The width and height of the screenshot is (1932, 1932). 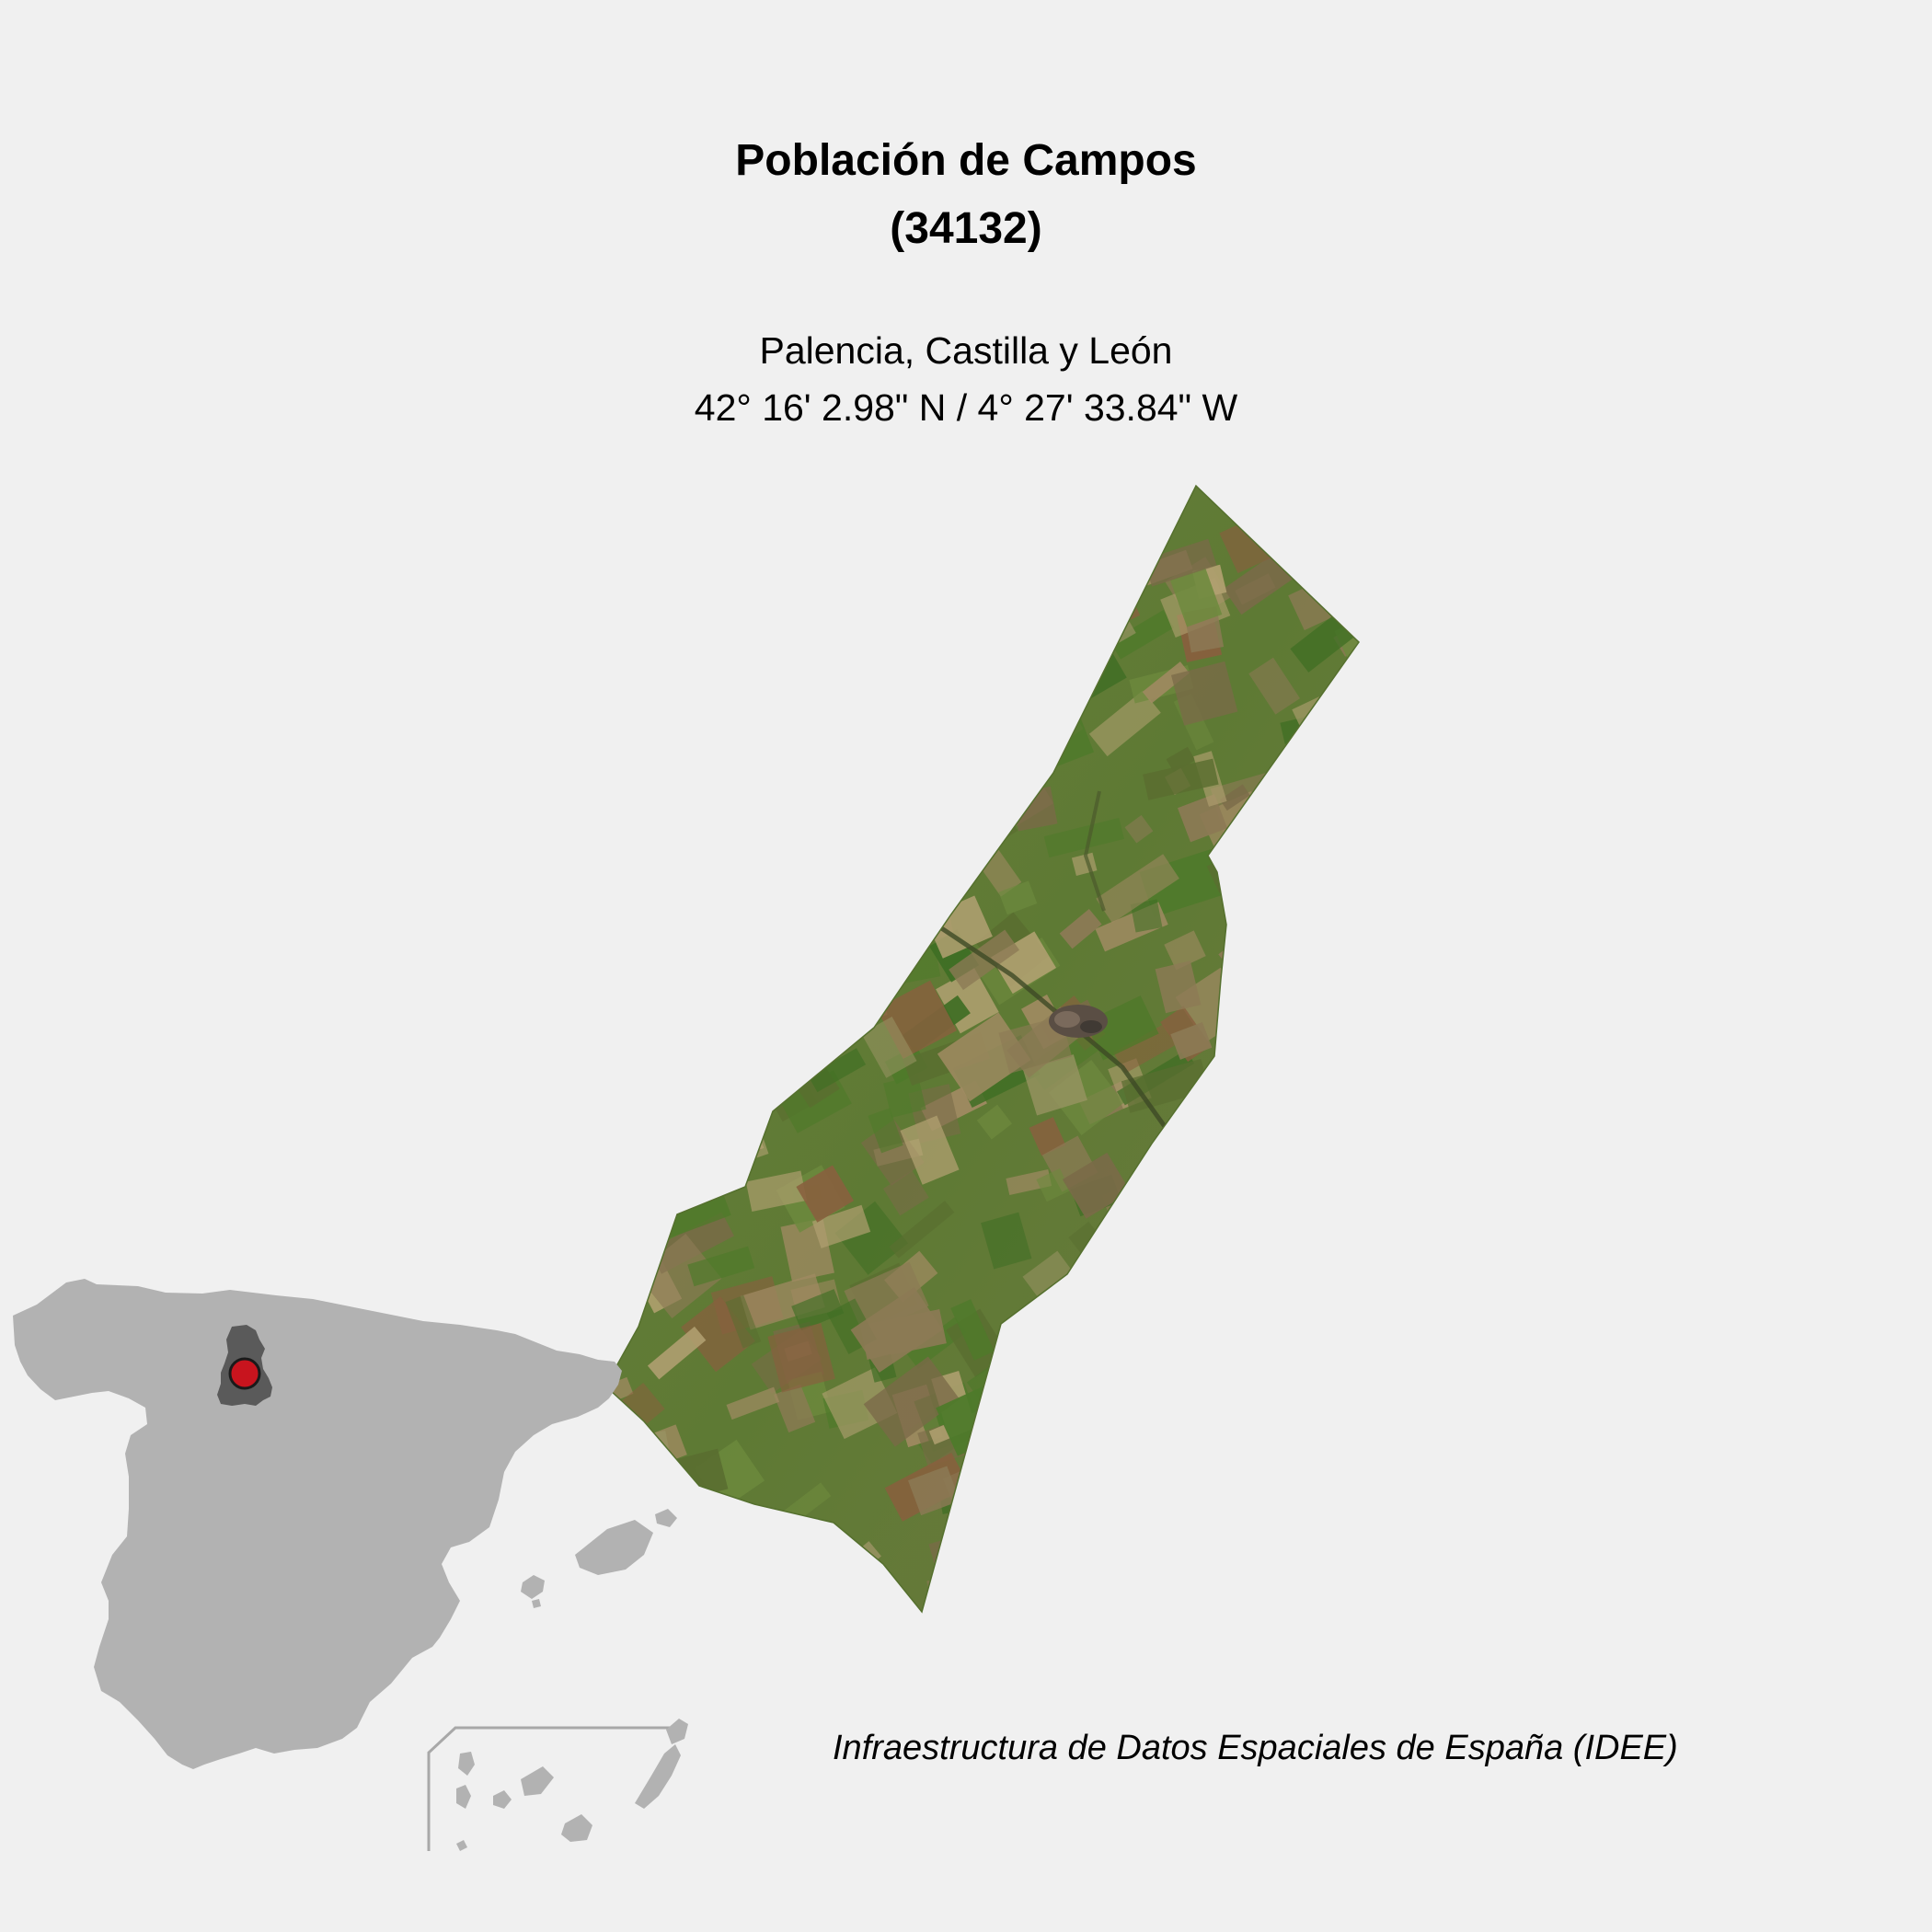 I want to click on village-settlement, so click(x=1078, y=1021).